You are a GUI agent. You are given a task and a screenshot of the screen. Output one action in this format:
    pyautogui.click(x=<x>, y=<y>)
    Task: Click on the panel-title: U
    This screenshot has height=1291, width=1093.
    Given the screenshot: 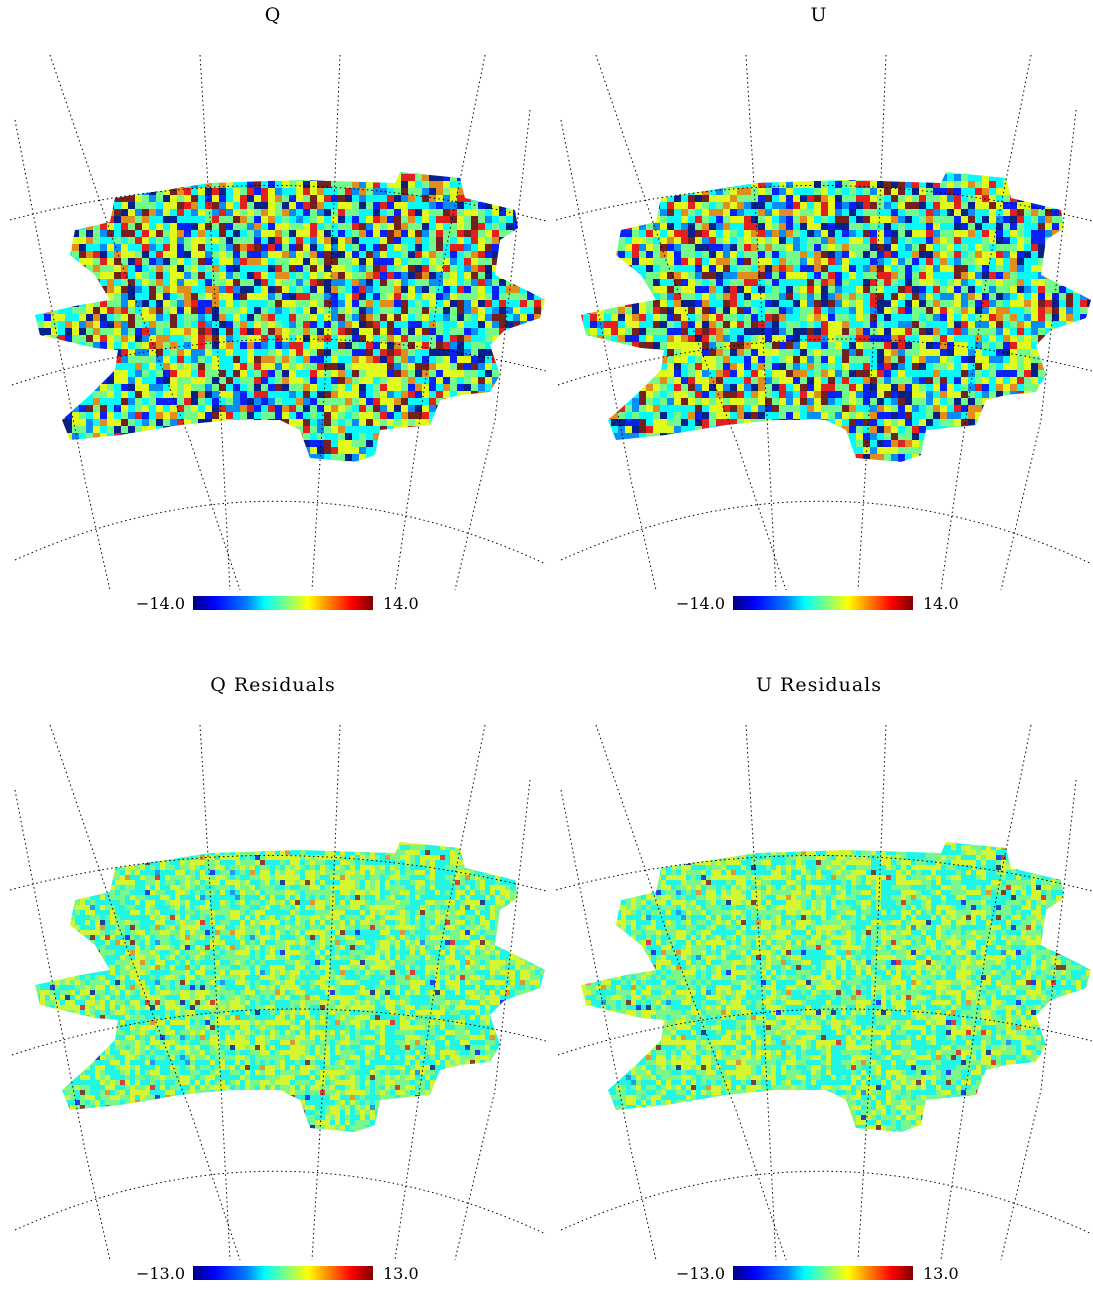 What is the action you would take?
    pyautogui.click(x=819, y=15)
    